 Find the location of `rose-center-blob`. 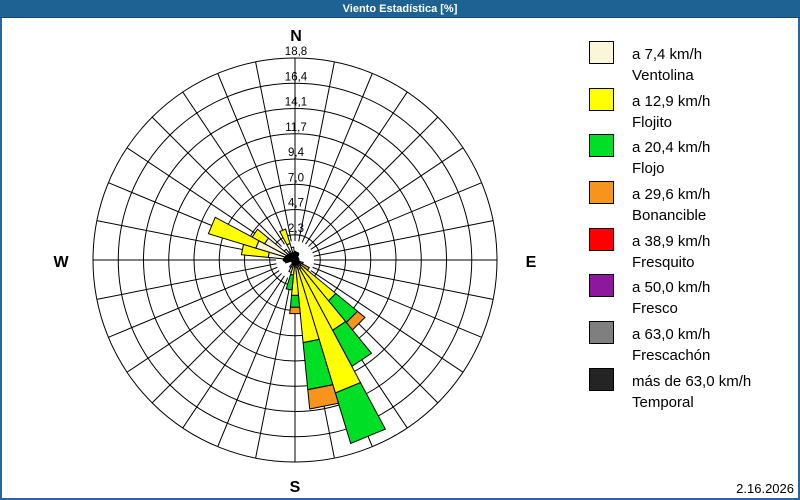

rose-center-blob is located at coordinates (291, 257).